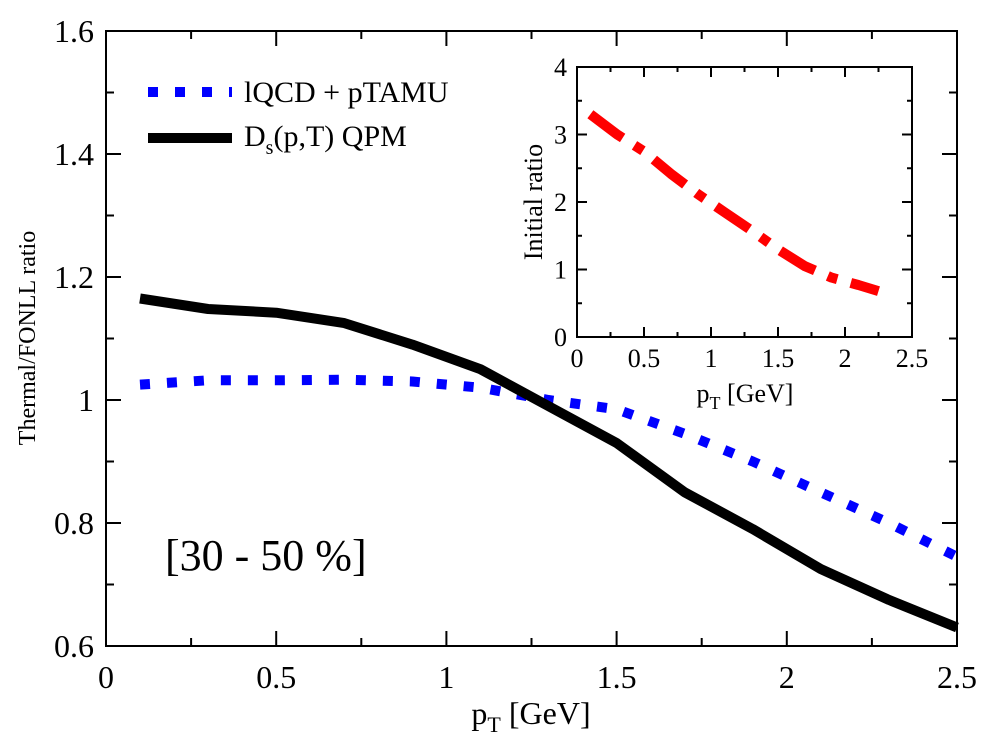 The width and height of the screenshot is (997, 754). I want to click on inset-y-tick-label: 4, so click(560, 67).